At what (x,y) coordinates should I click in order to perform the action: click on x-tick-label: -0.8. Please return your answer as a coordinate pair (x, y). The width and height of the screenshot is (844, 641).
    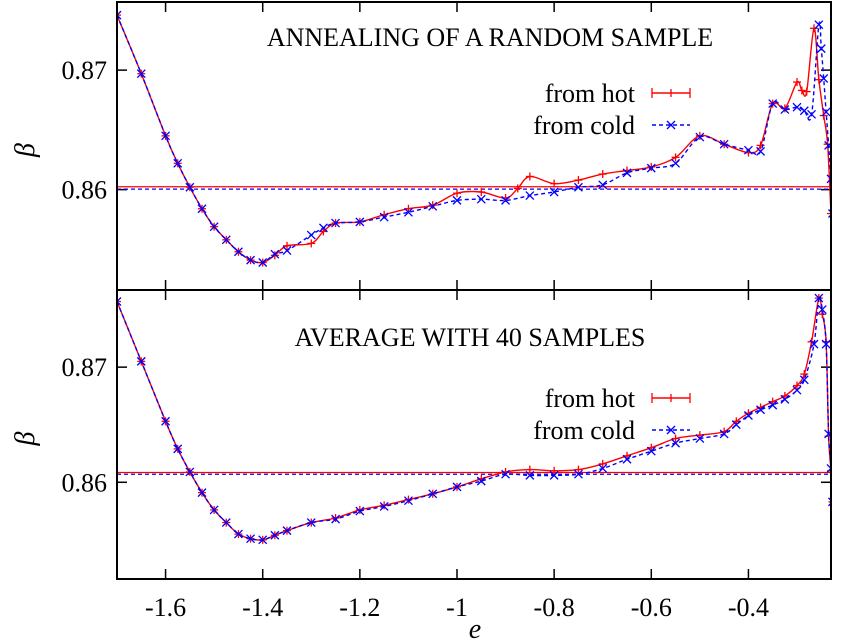
    Looking at the image, I should click on (554, 607).